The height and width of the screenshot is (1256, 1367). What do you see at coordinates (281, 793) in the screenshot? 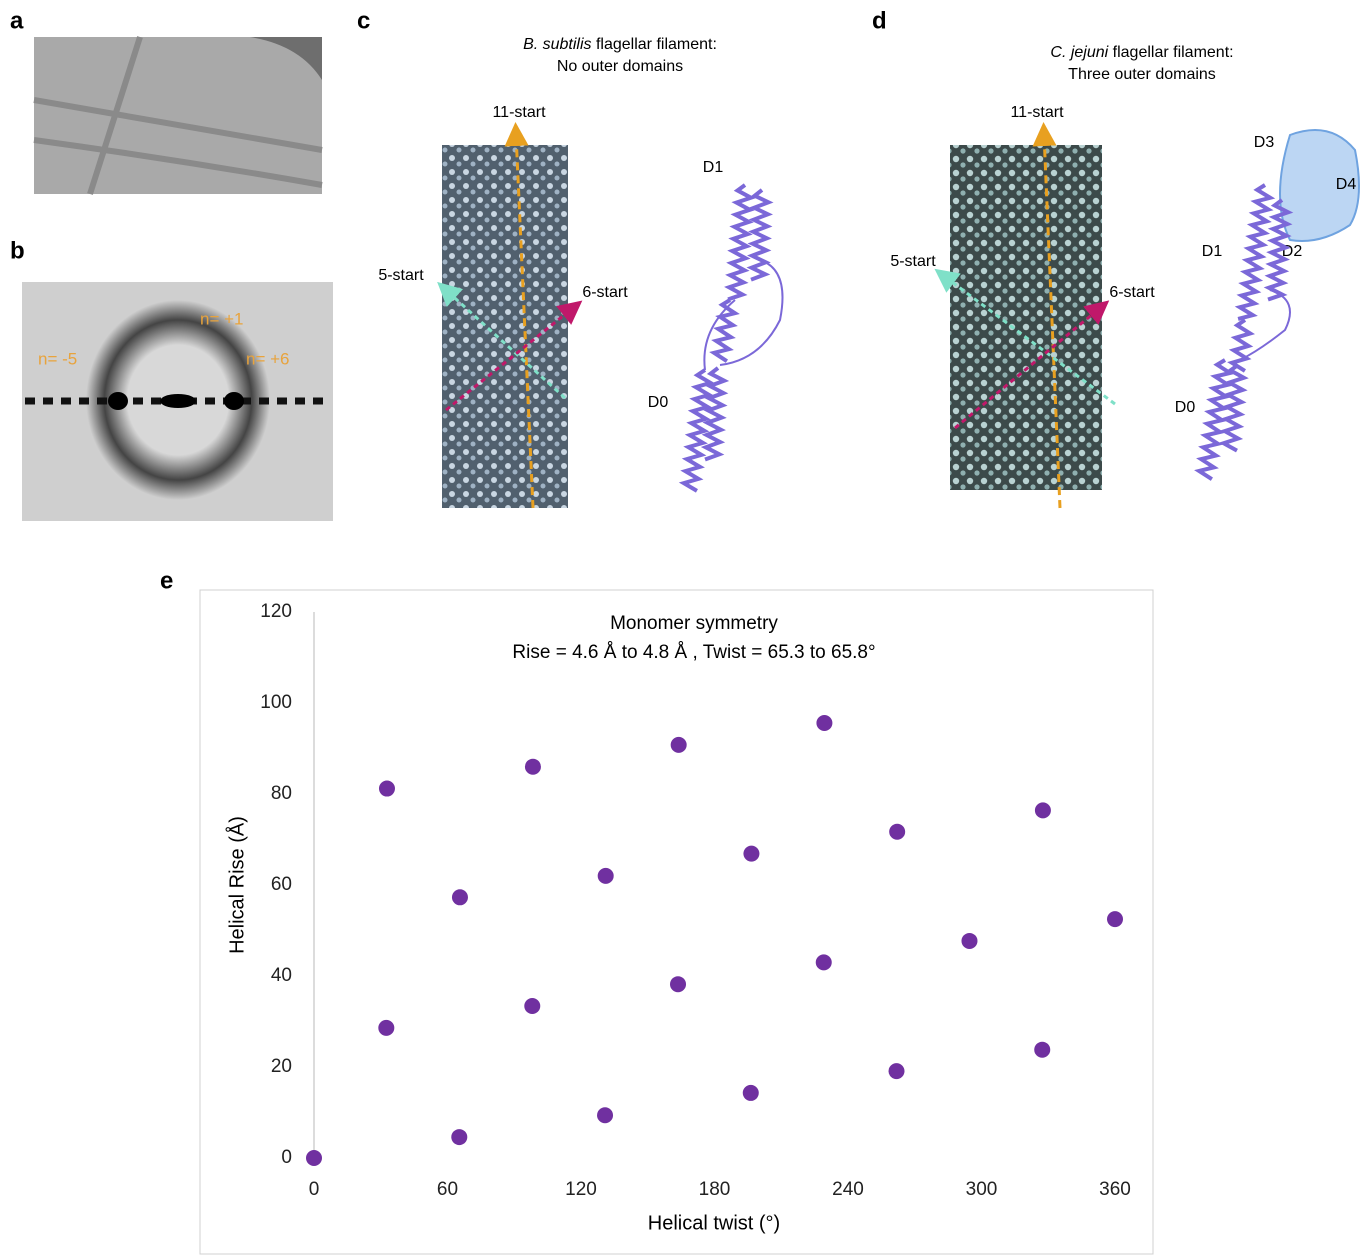
I see `y-tick-label: 80` at bounding box center [281, 793].